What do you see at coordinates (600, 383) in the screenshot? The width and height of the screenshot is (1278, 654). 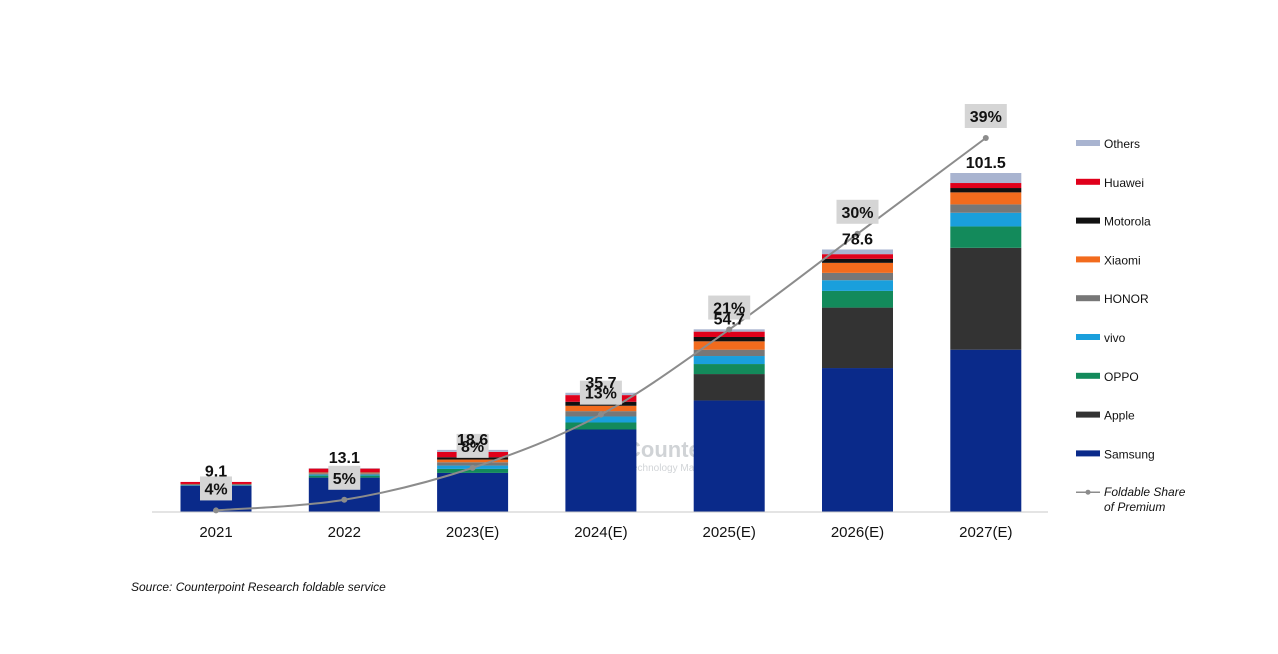 I see `total-label: 35.7` at bounding box center [600, 383].